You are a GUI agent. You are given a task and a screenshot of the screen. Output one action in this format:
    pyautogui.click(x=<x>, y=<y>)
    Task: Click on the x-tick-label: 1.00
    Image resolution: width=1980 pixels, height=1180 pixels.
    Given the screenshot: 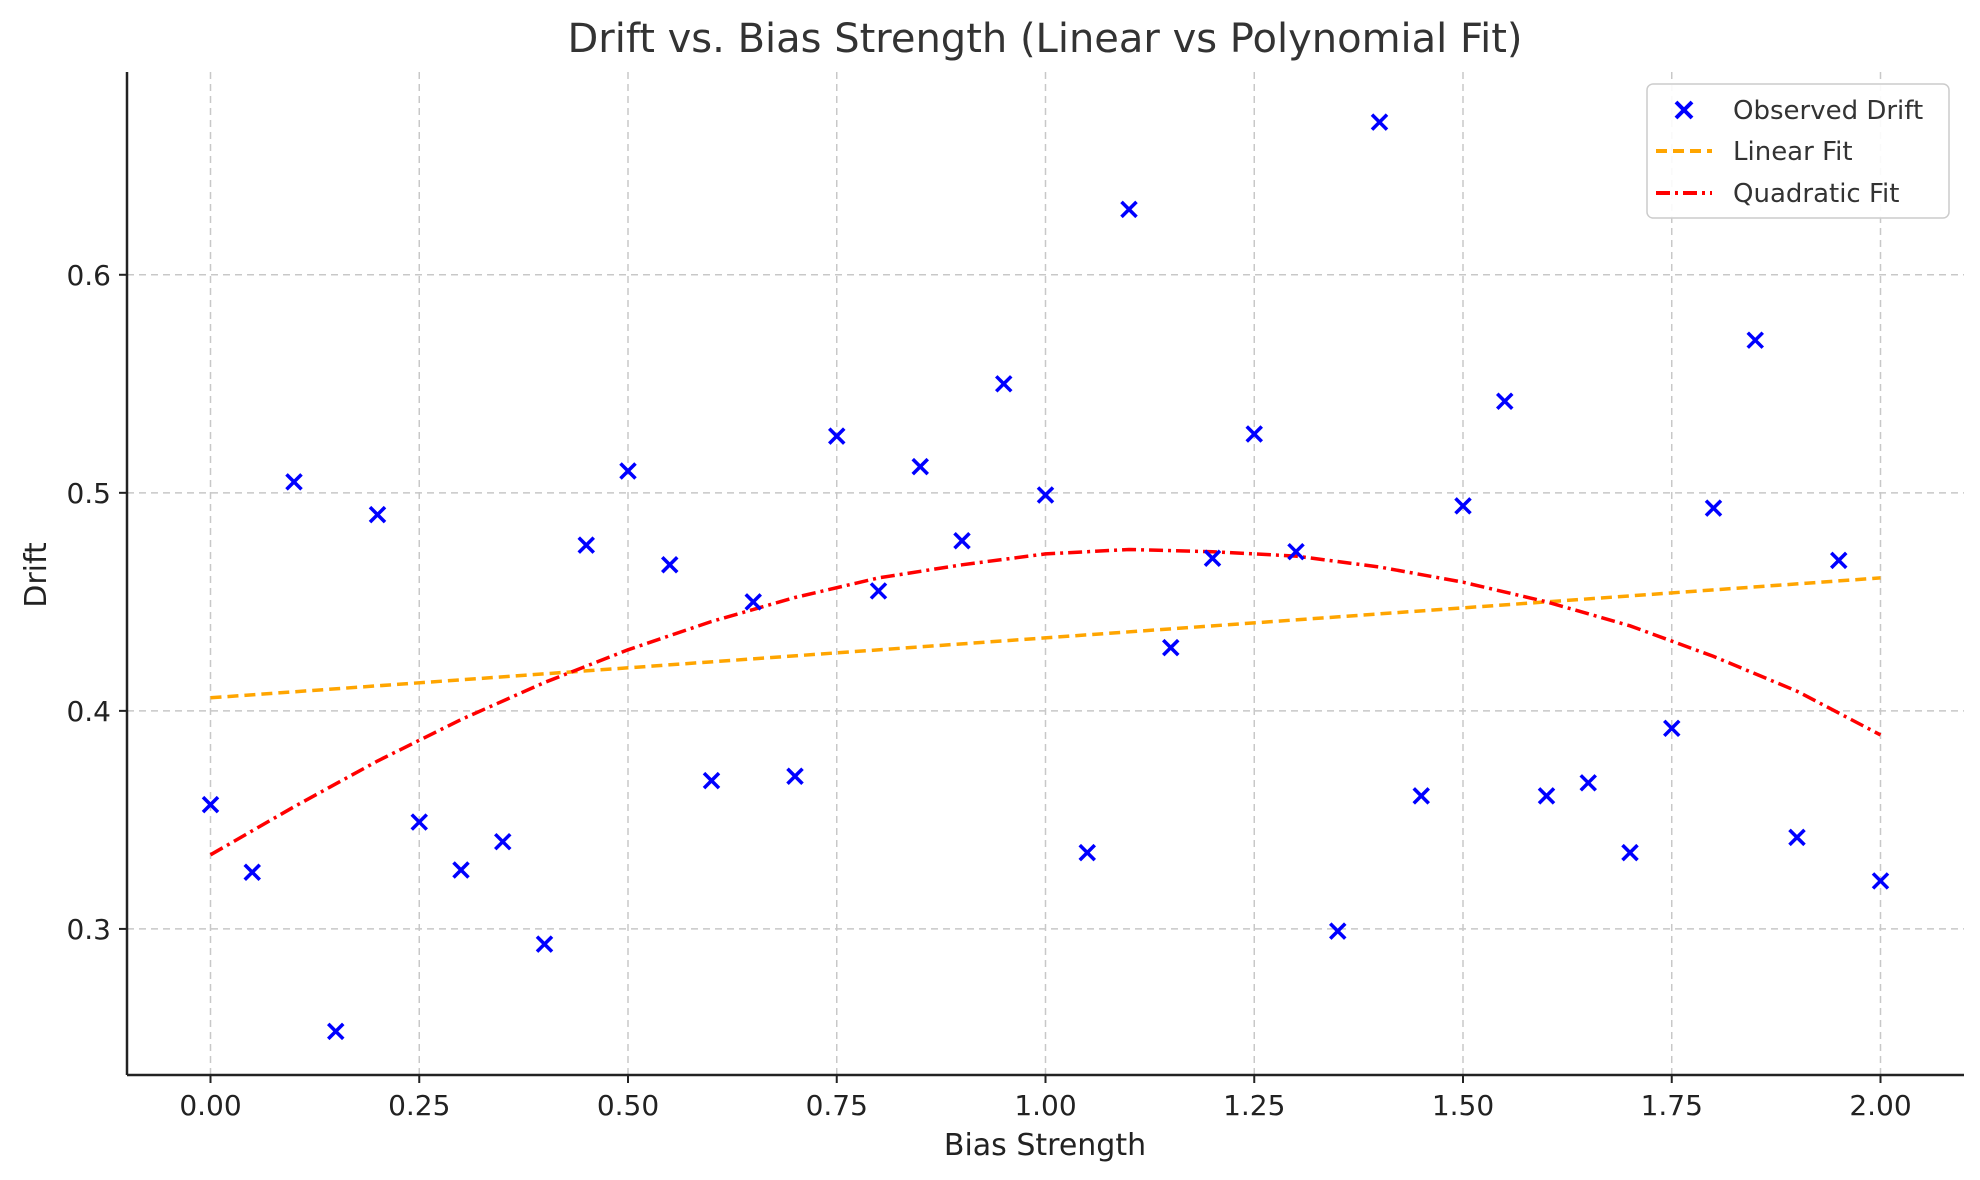 What is the action you would take?
    pyautogui.click(x=1045, y=1105)
    